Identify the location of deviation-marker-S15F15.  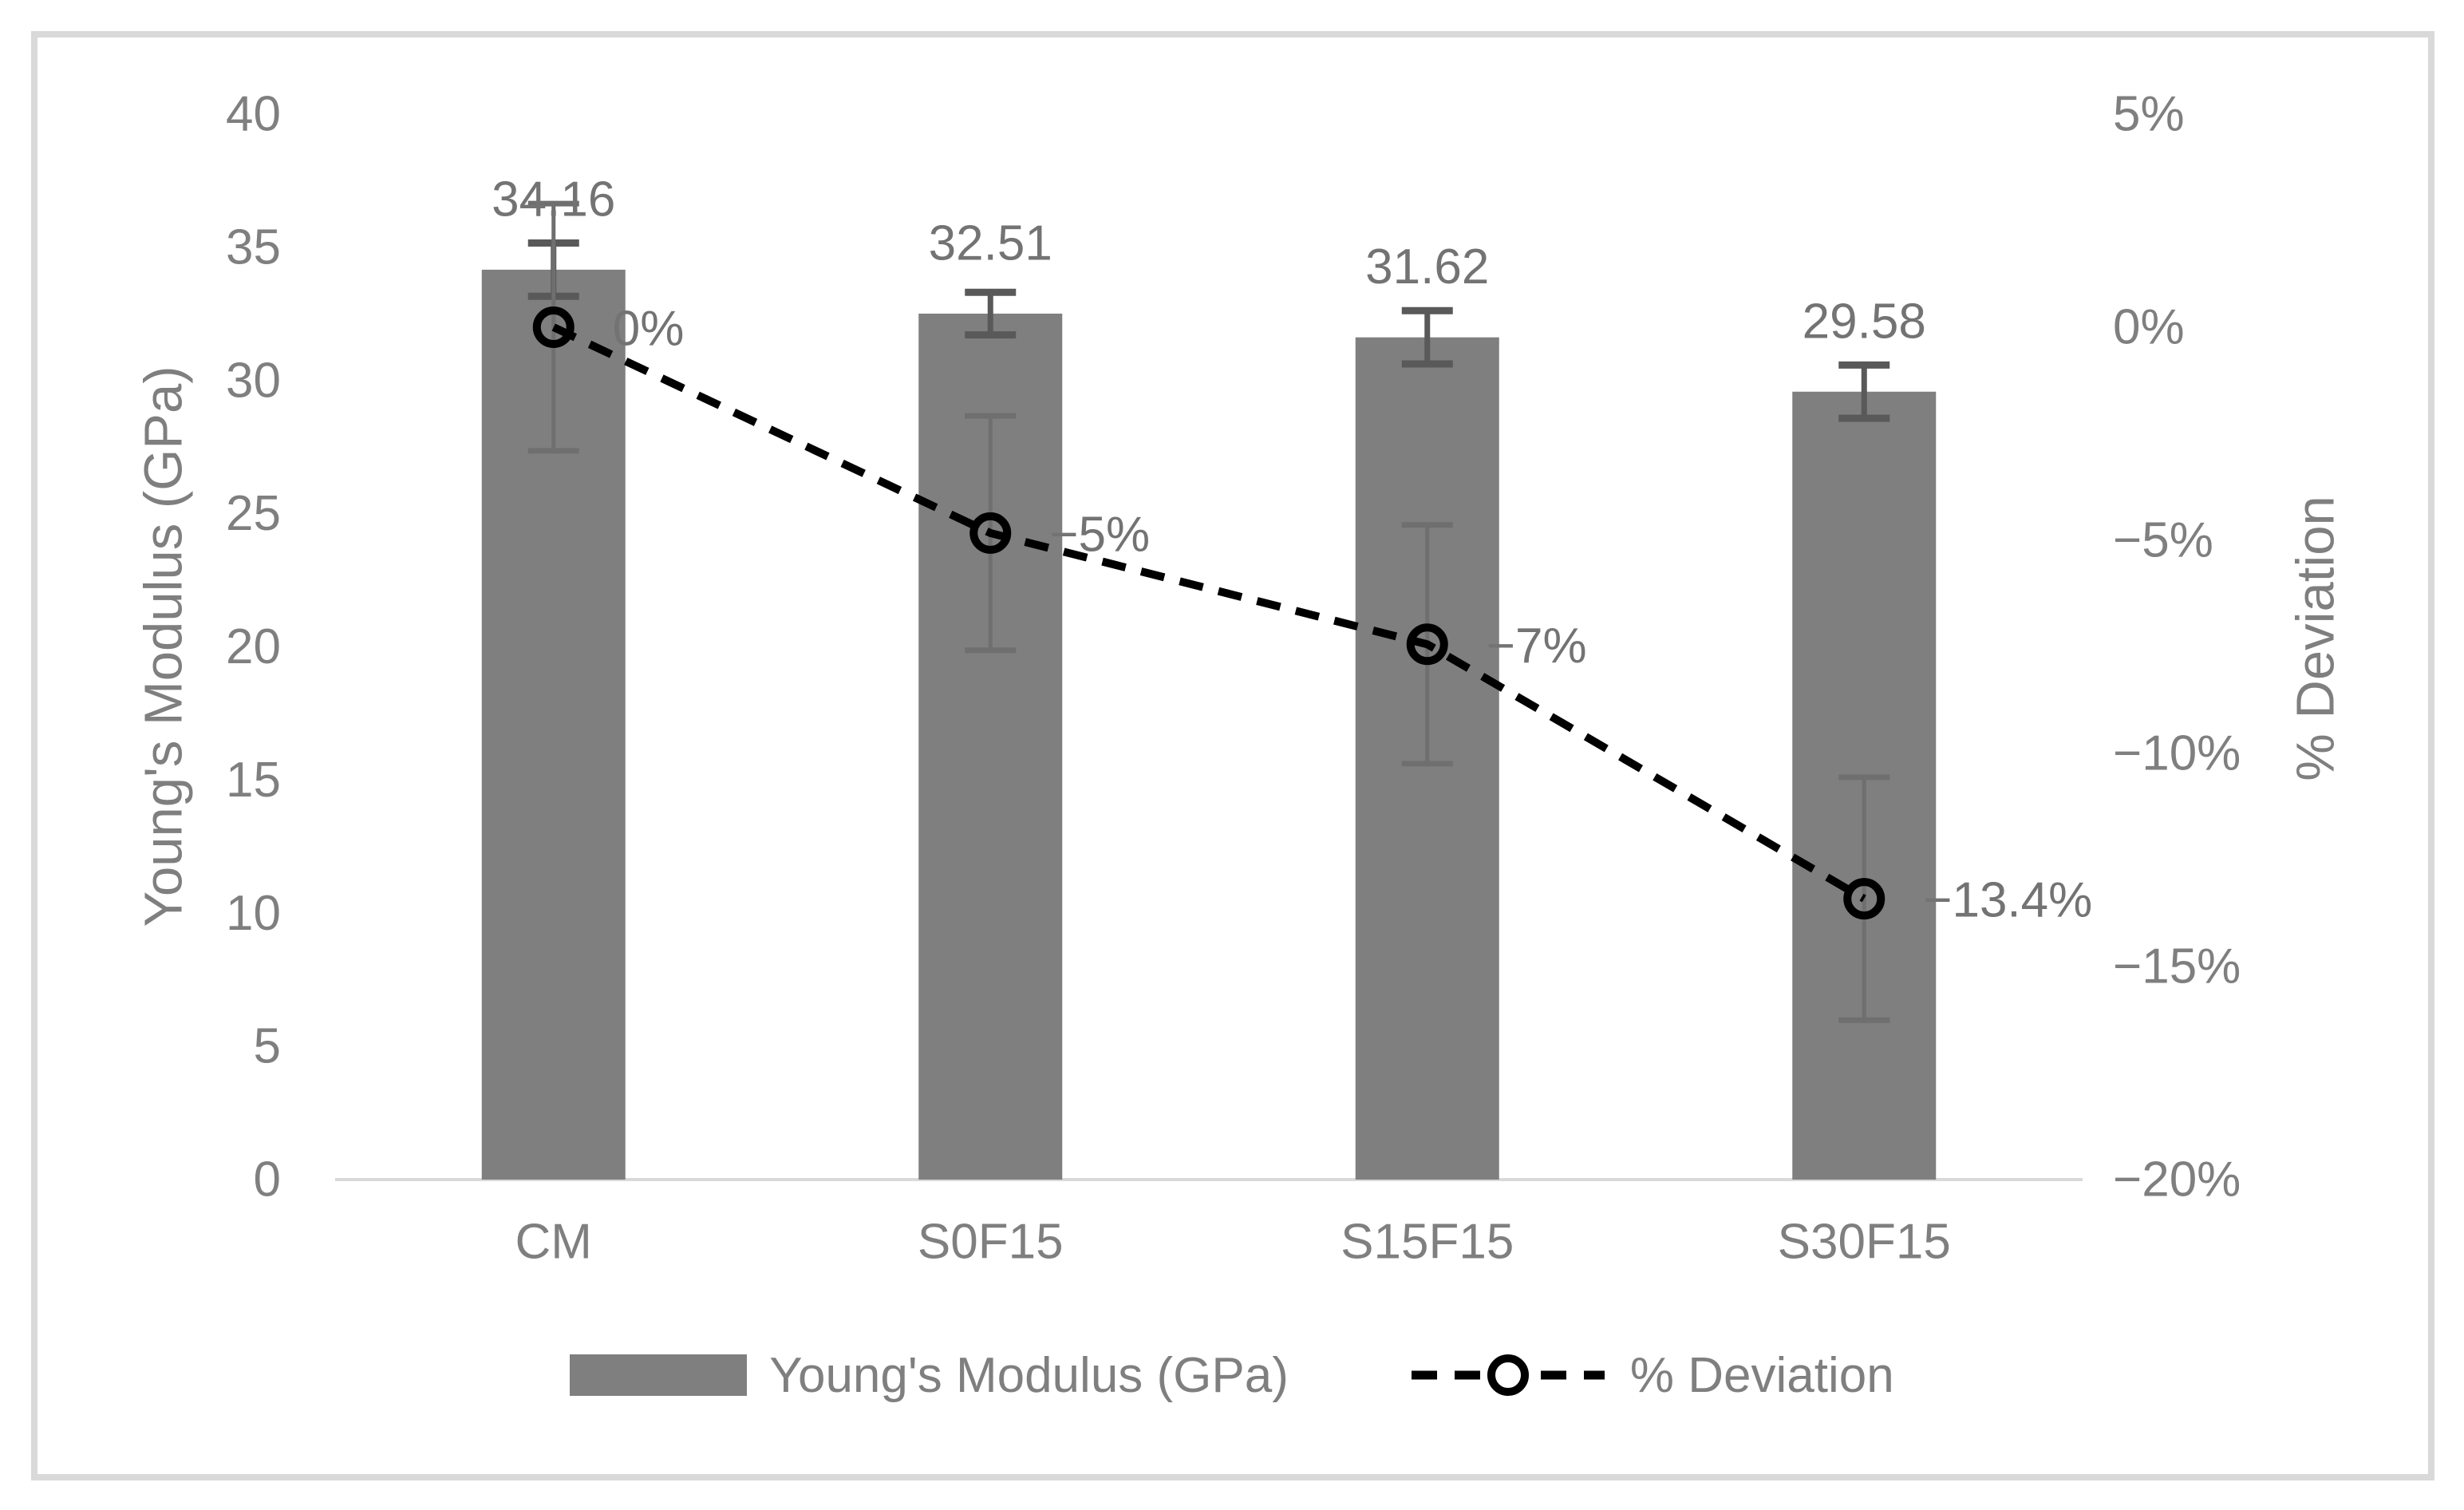
(1427, 645).